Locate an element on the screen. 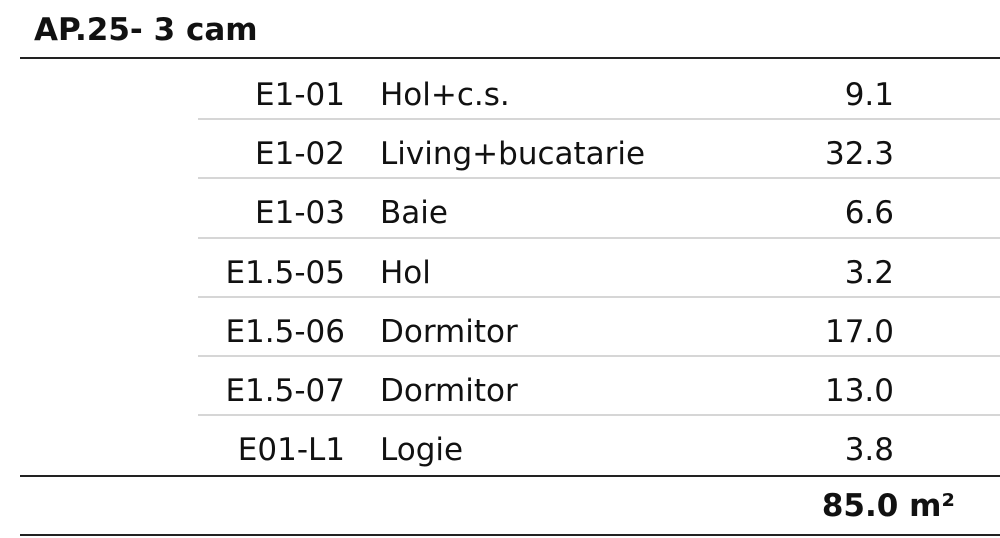 This screenshot has width=1000, height=538. table-row: E1.5-07 Dormitor 13.0 is located at coordinates (500, 390).